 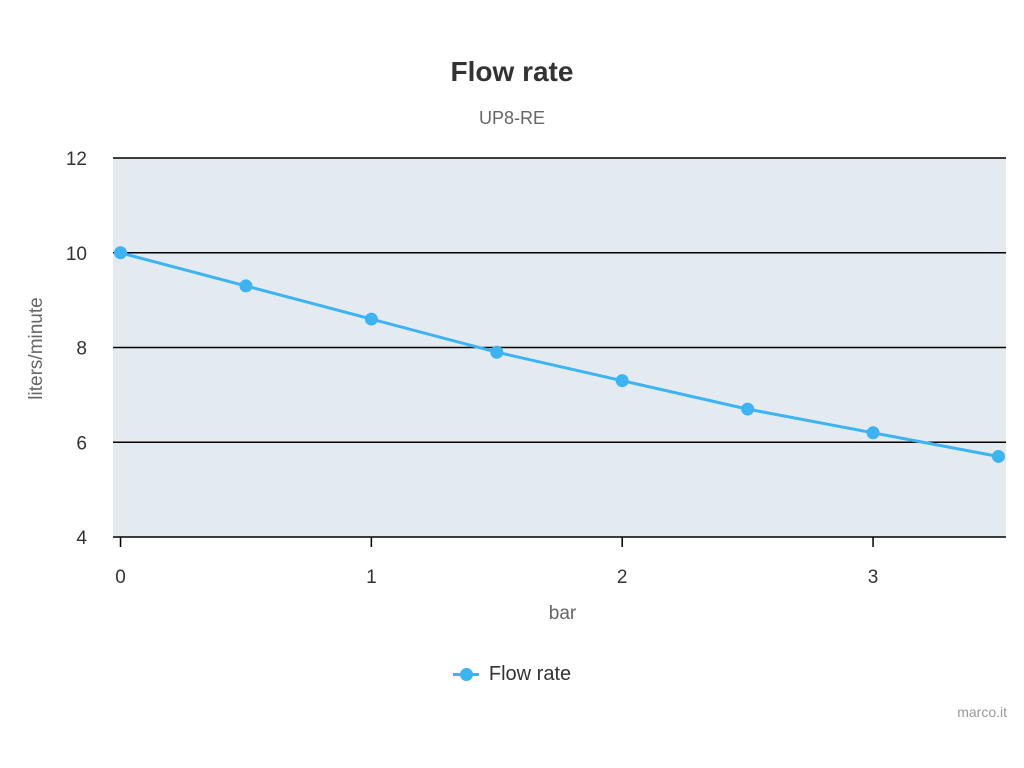 I want to click on y-tick-label: 10, so click(x=76, y=254).